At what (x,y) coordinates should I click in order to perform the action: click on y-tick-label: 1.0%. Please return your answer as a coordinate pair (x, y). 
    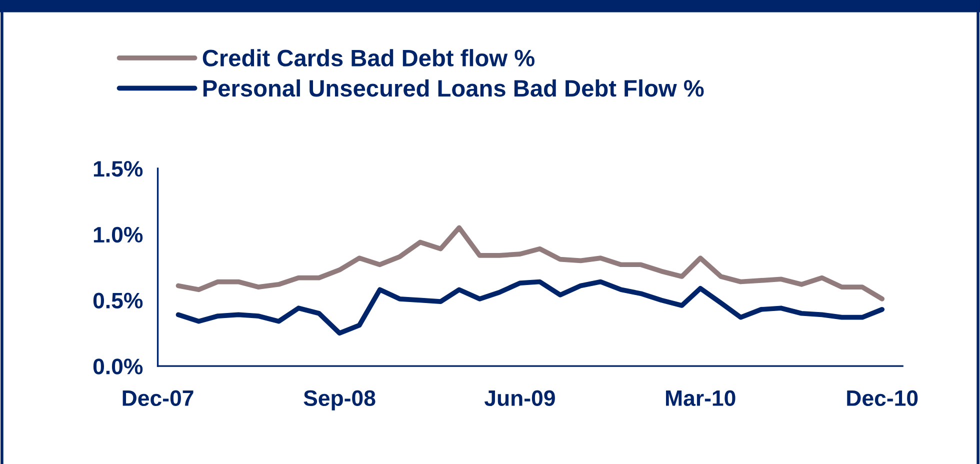
    Looking at the image, I should click on (118, 234).